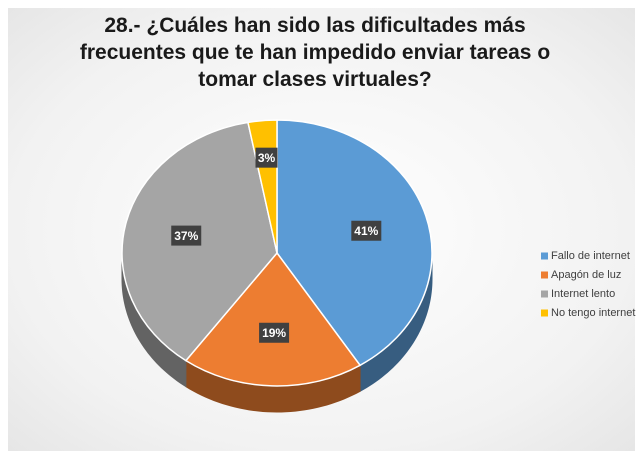 The image size is (643, 459). What do you see at coordinates (593, 313) in the screenshot?
I see `legend-label: No tengo internet` at bounding box center [593, 313].